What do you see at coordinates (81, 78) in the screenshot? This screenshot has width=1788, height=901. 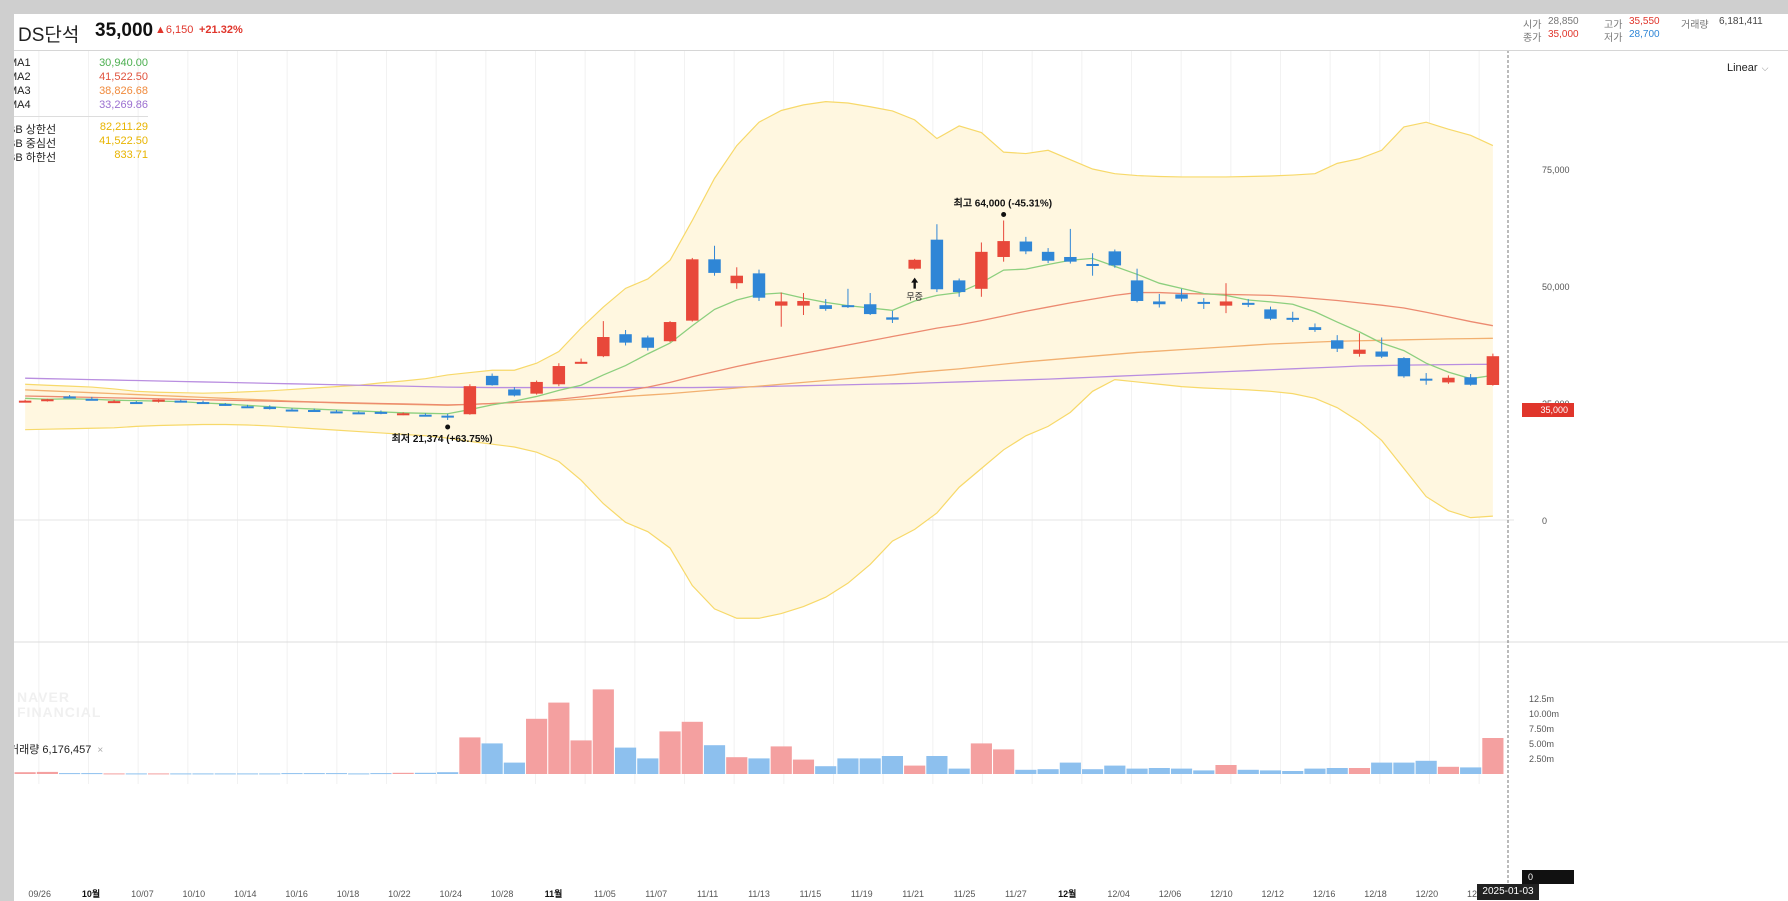 I see `ma2-row: MA2 41,522.50` at bounding box center [81, 78].